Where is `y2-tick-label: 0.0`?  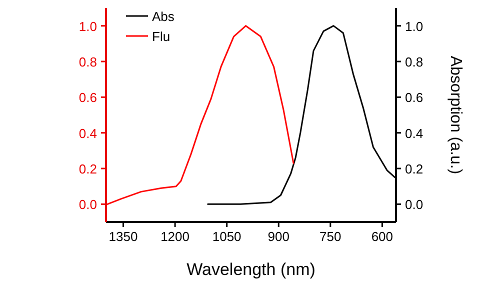
y2-tick-label: 0.0 is located at coordinates (414, 204).